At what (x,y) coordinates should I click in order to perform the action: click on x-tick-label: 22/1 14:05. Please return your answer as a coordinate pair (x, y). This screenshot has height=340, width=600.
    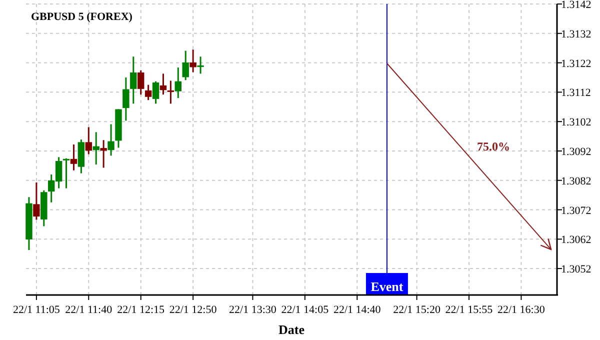
    Looking at the image, I should click on (305, 310).